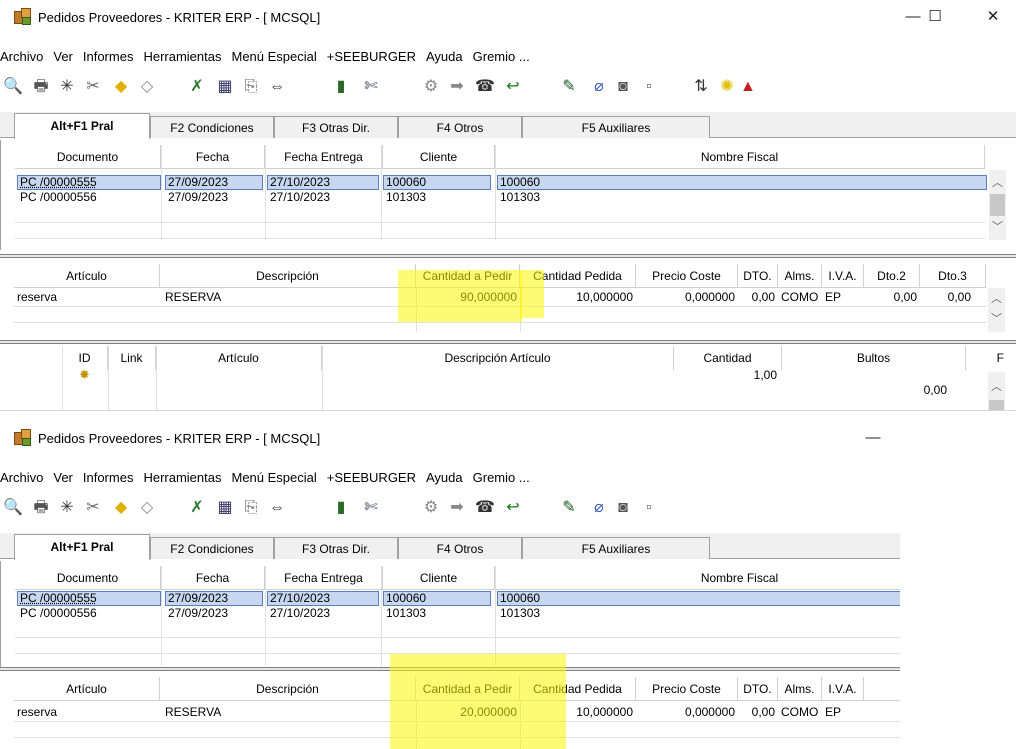 The image size is (1016, 749). What do you see at coordinates (996, 310) in the screenshot?
I see `lines-scrollbar: ︿ ﹀` at bounding box center [996, 310].